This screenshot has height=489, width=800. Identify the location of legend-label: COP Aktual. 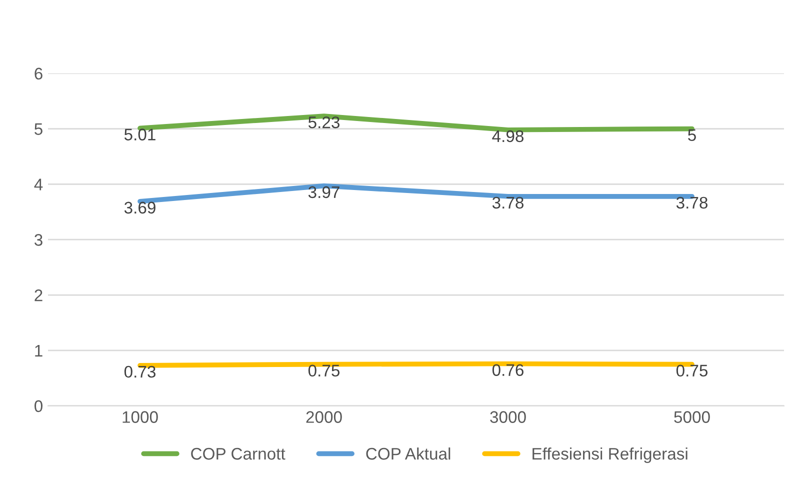
(408, 453).